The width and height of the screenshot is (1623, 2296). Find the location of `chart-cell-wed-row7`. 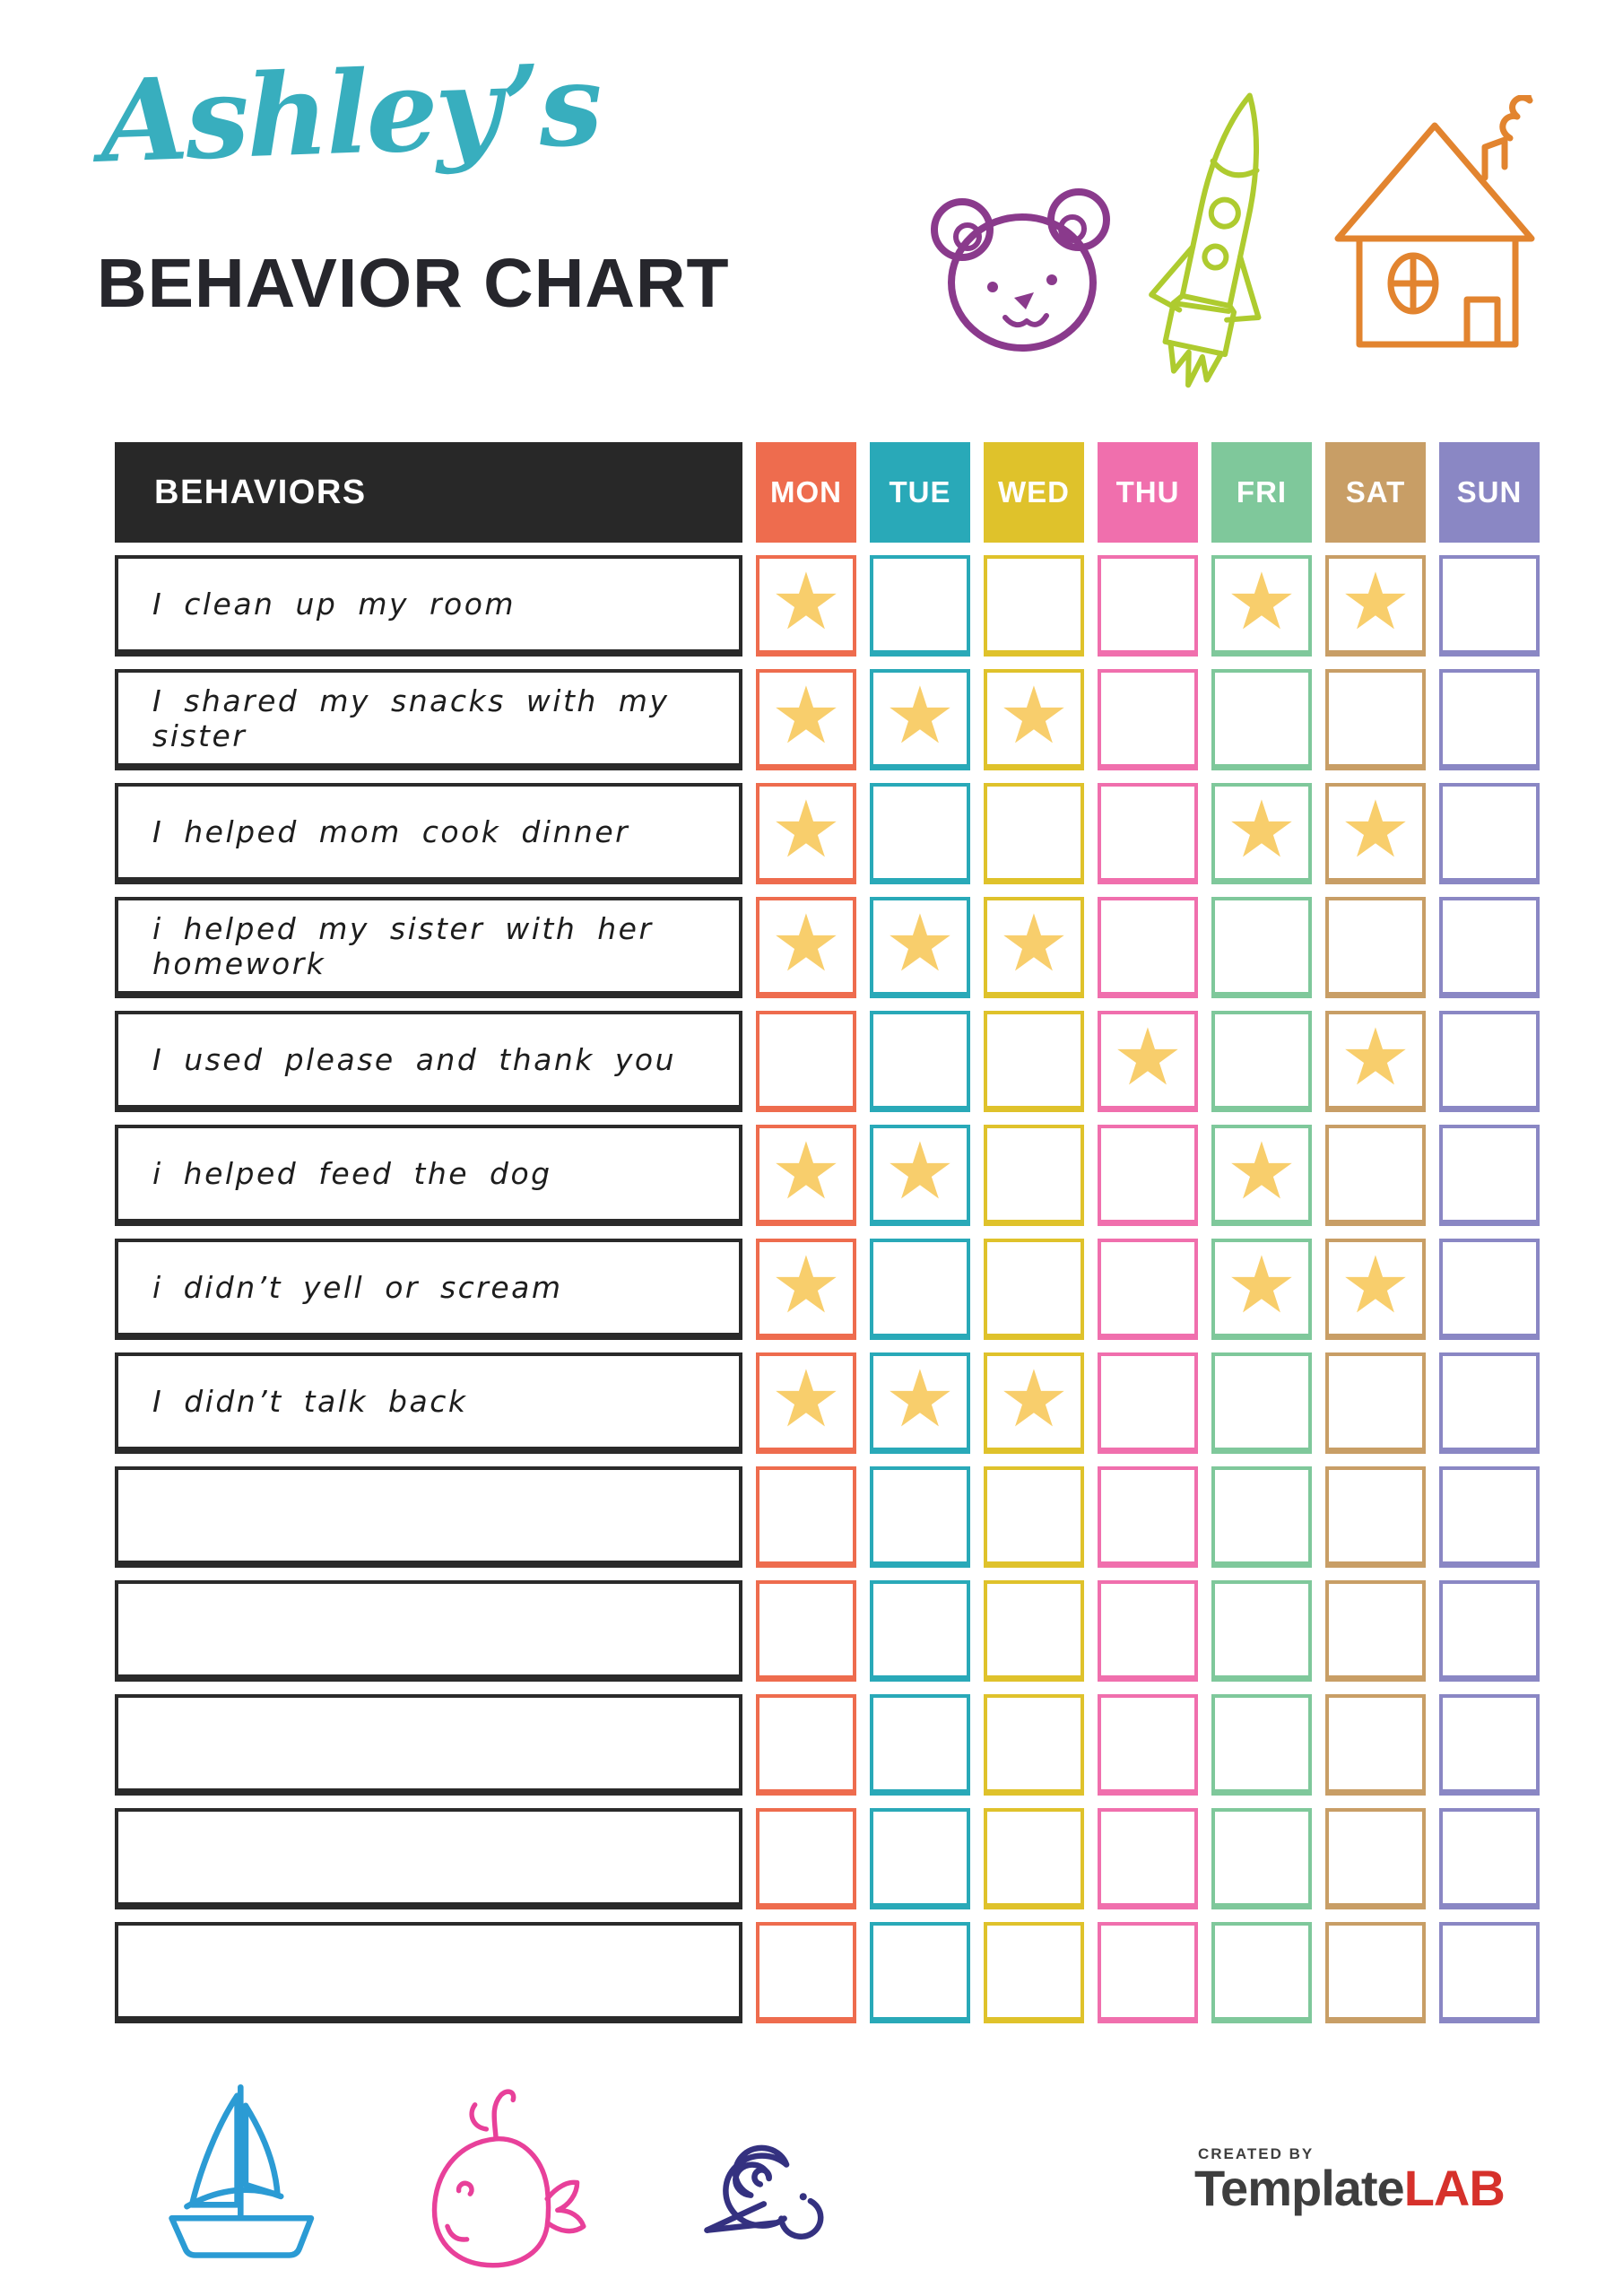

chart-cell-wed-row7 is located at coordinates (1034, 1289).